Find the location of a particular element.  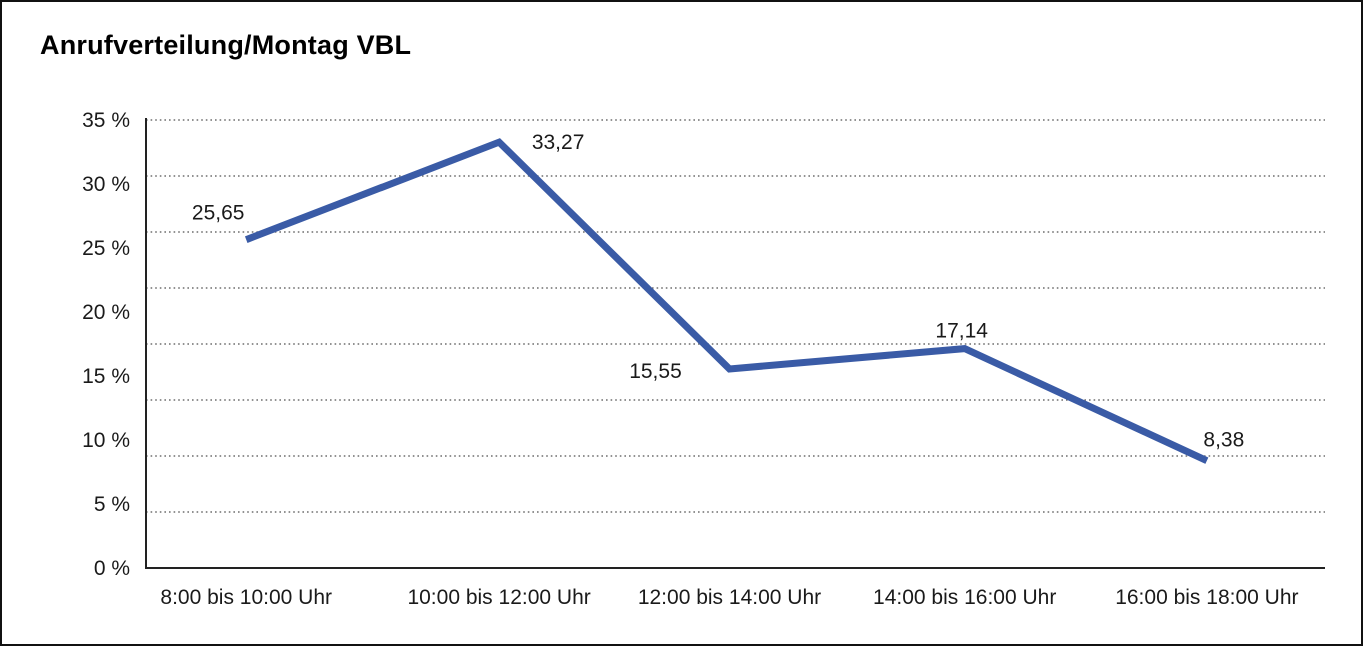

x-category-label: 12:00 bis 14:00 Uhr is located at coordinates (729, 597).